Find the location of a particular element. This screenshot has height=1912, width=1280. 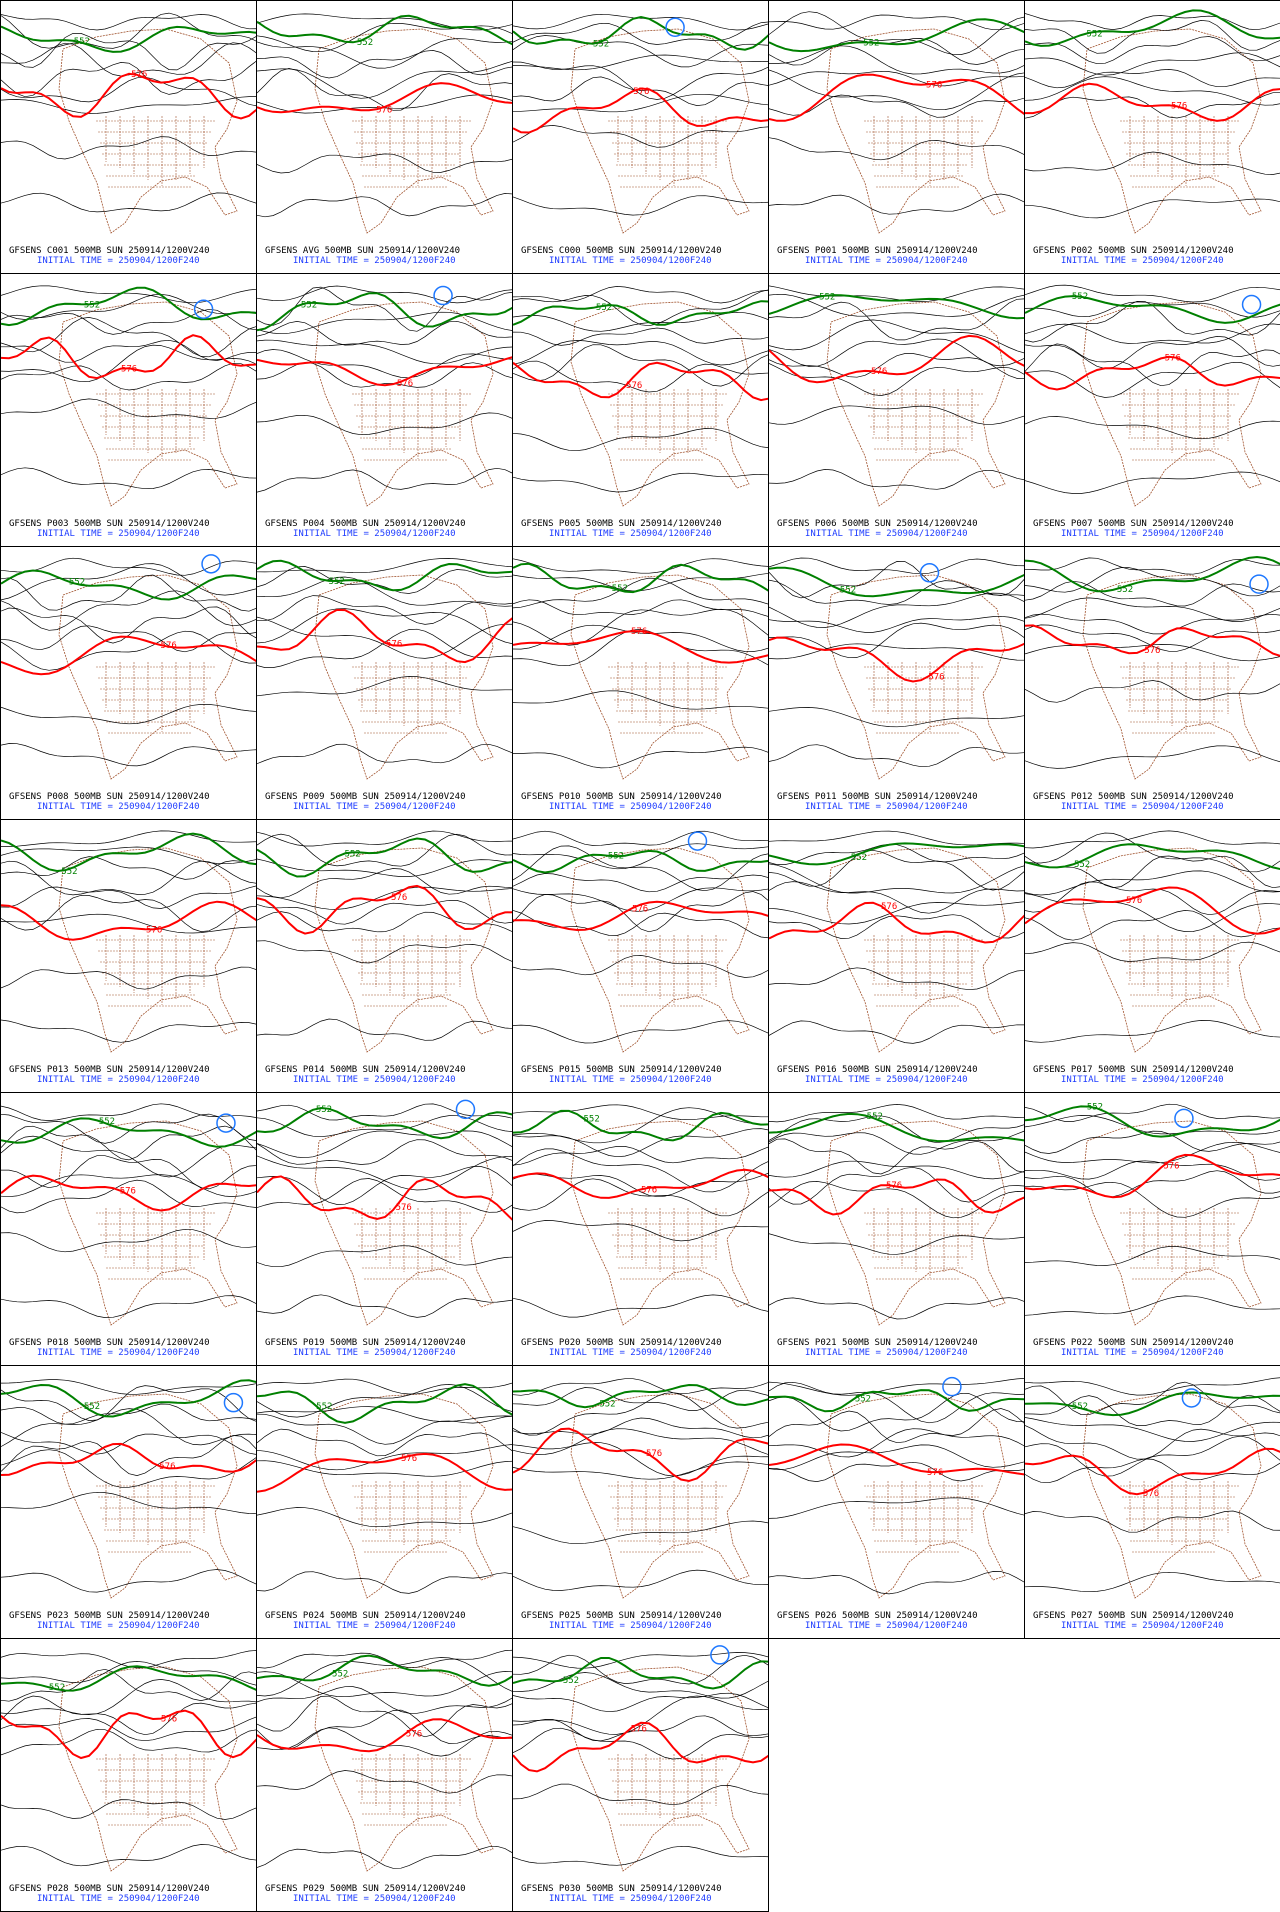

caption: GFSENS P023 500MB SUN 250914/1200V240 is located at coordinates (109, 1616).